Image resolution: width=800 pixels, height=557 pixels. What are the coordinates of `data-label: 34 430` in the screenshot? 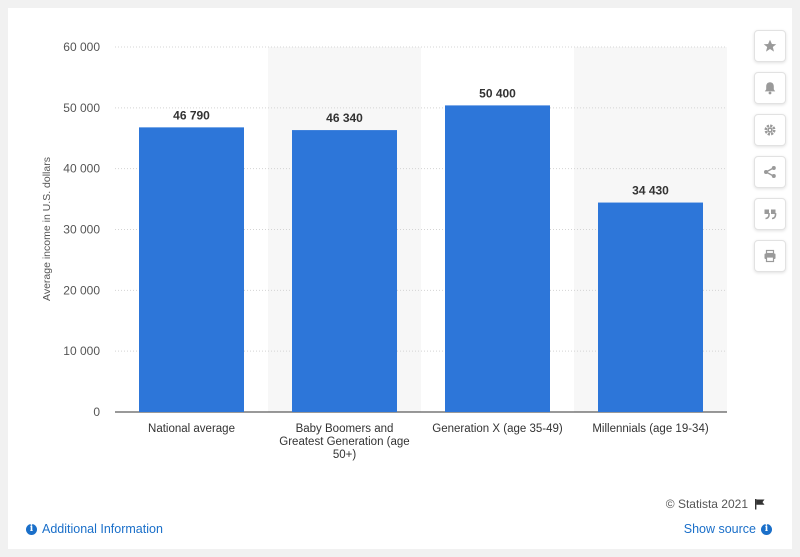 It's located at (650, 191).